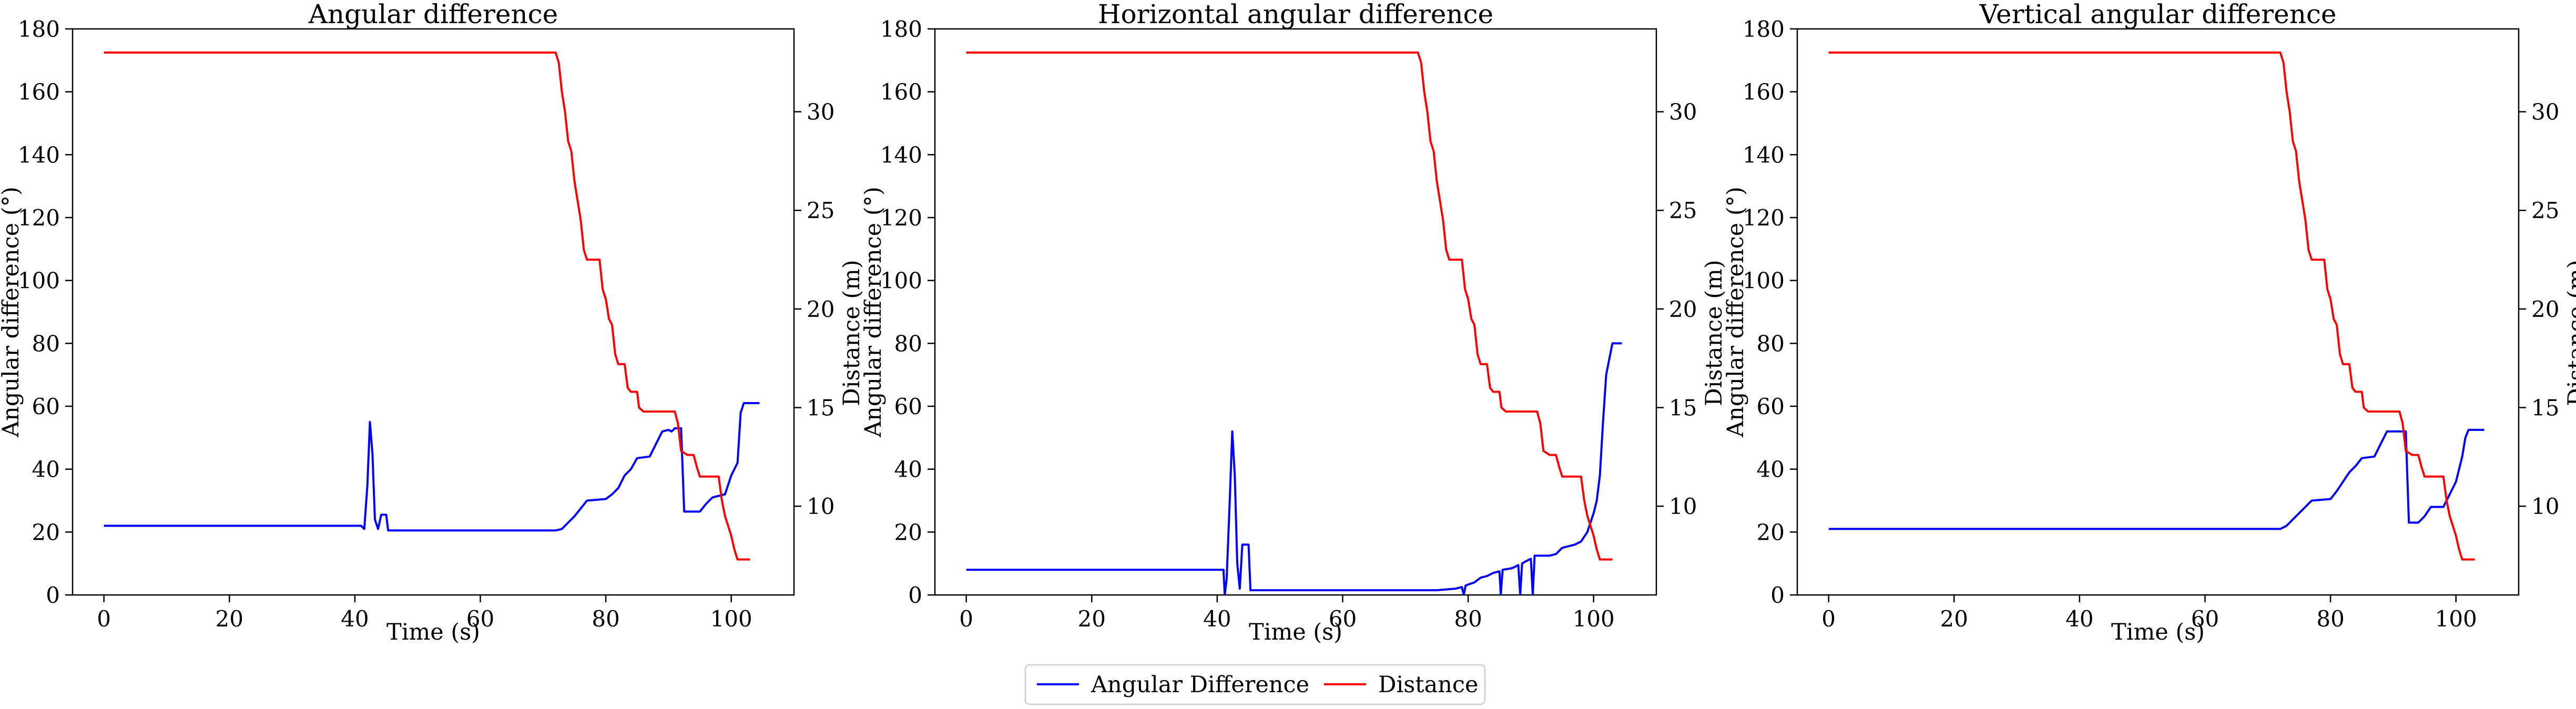 Image resolution: width=2576 pixels, height=709 pixels. I want to click on chart-title: Angular difference, so click(433, 14).